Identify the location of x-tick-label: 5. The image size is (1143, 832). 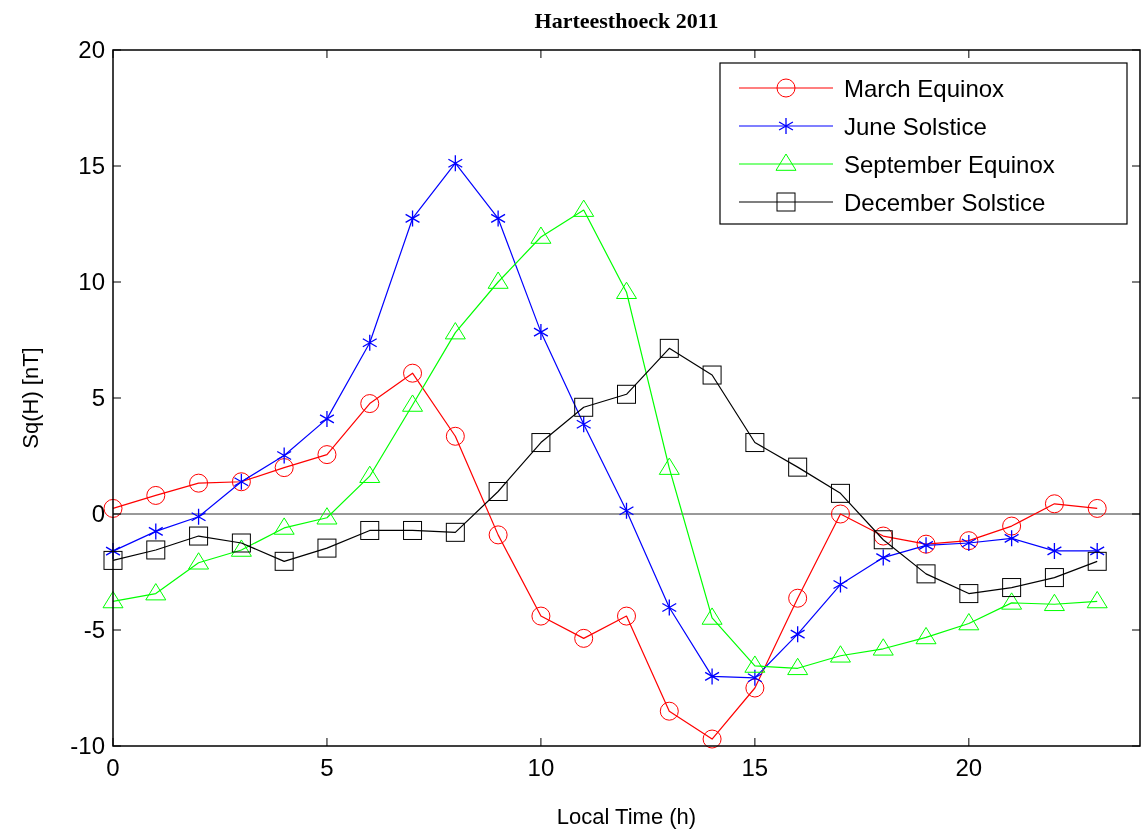
(327, 767).